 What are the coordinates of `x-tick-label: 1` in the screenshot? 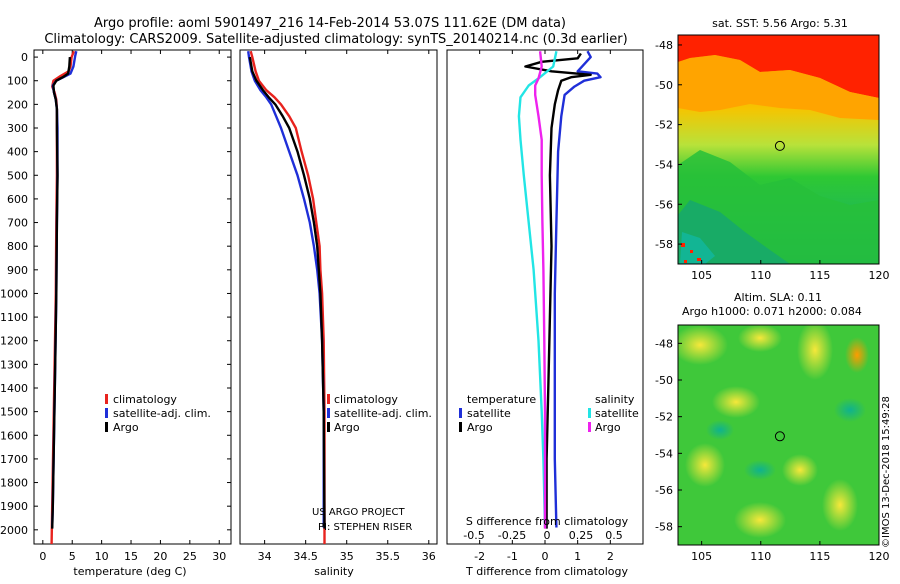 It's located at (577, 556).